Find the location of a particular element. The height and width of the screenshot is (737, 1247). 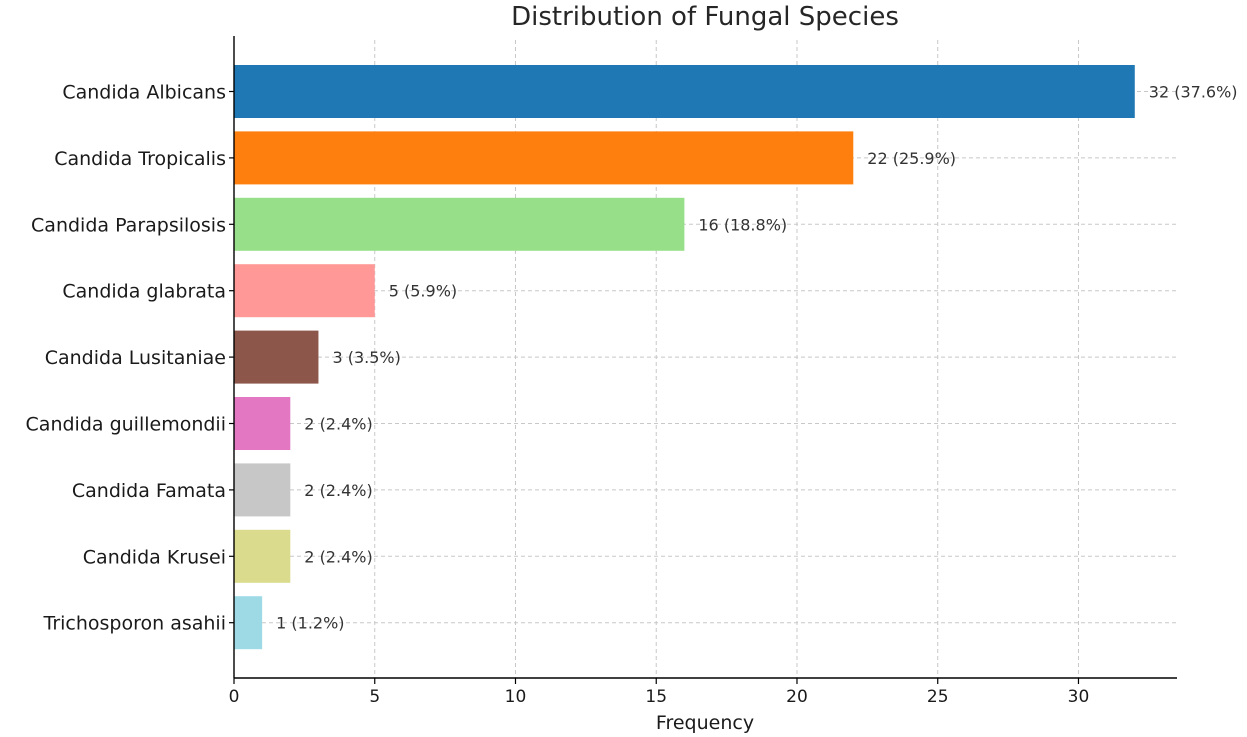

category-label: Candida guillemondii is located at coordinates (126, 425).